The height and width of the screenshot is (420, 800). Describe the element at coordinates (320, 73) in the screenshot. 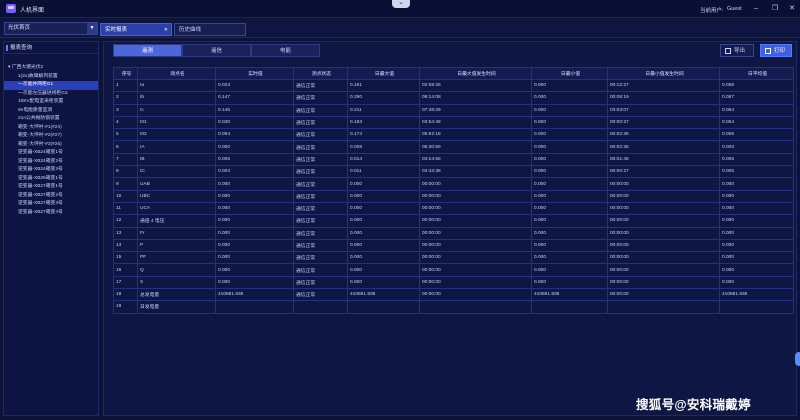

I see `column-header: 测点状态` at that location.